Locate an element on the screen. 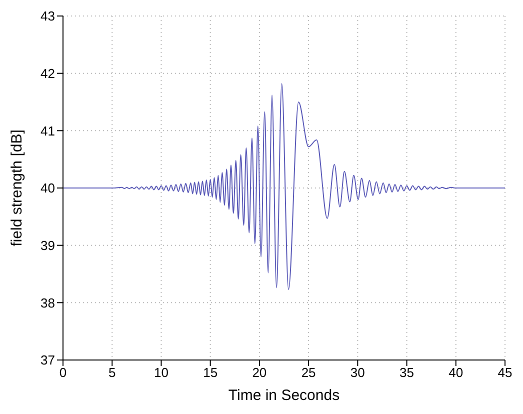 The height and width of the screenshot is (414, 523). y-axis-title: field strength [dB] is located at coordinates (17, 188).